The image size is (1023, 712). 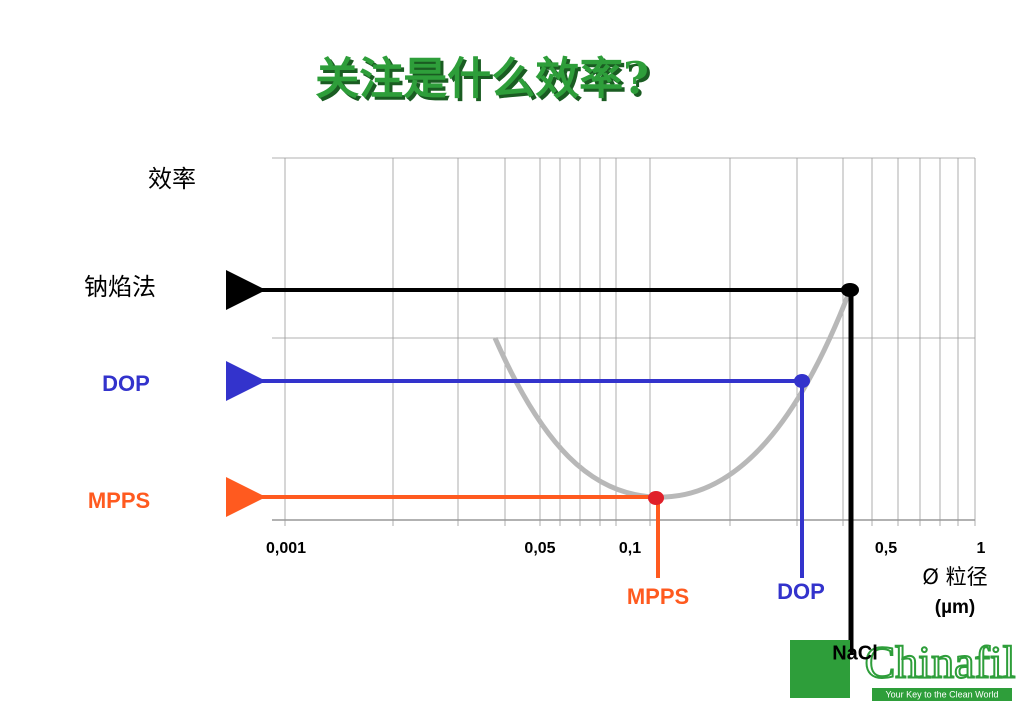 What do you see at coordinates (126, 383) in the screenshot?
I see `level-label: DOP` at bounding box center [126, 383].